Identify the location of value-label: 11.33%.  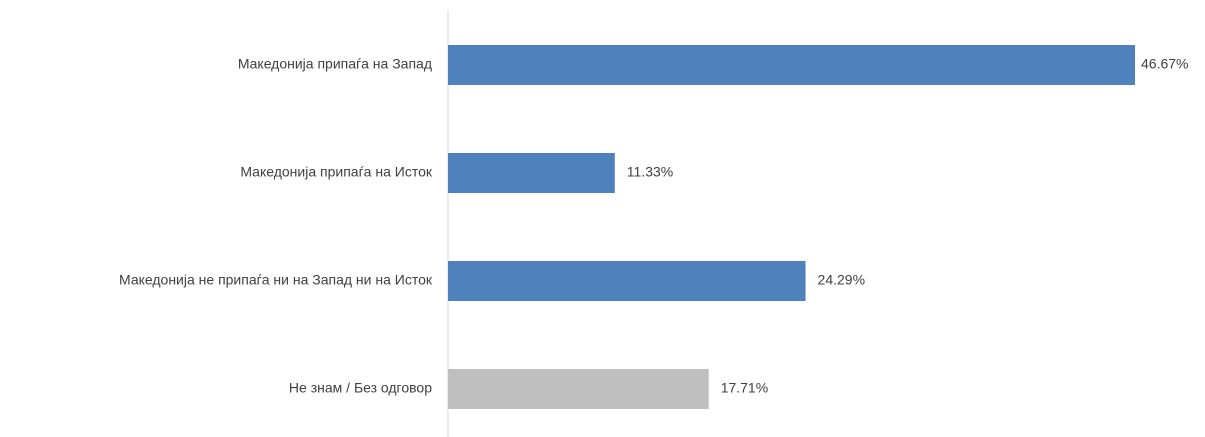
(650, 172).